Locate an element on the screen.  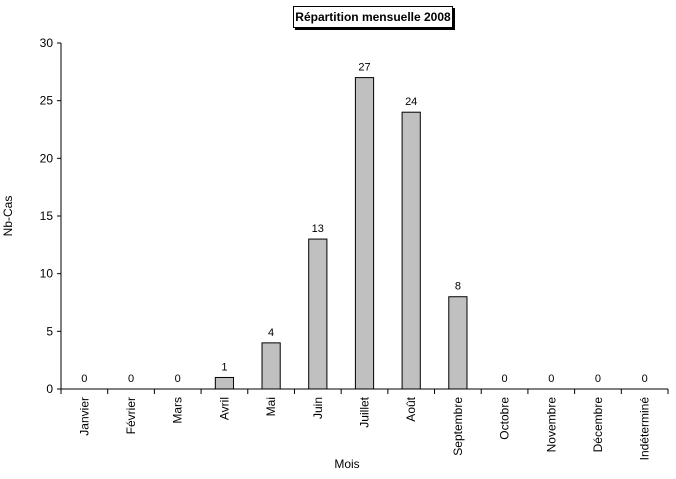
x-tick-label: Mars is located at coordinates (178, 410).